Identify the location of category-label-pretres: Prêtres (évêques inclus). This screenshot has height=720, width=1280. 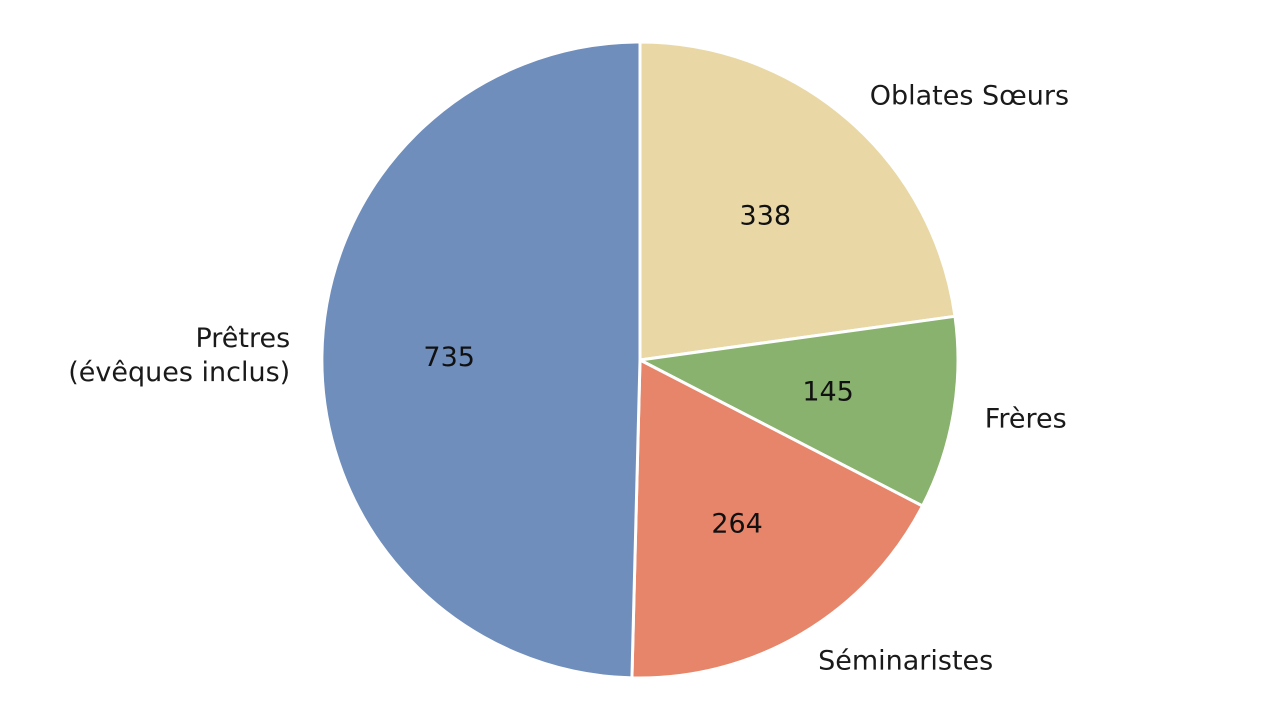
(179, 355).